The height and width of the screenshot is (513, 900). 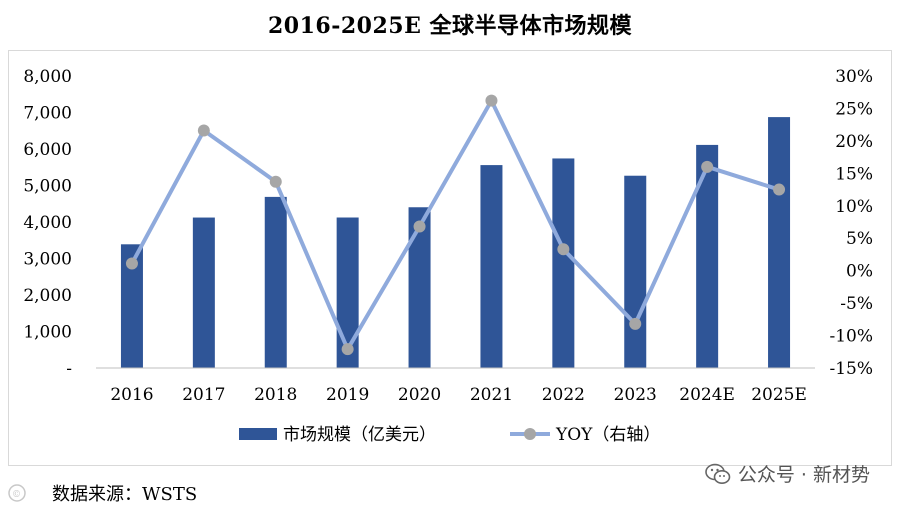 What do you see at coordinates (125, 494) in the screenshot?
I see `source-note: 数据来源：WSTS` at bounding box center [125, 494].